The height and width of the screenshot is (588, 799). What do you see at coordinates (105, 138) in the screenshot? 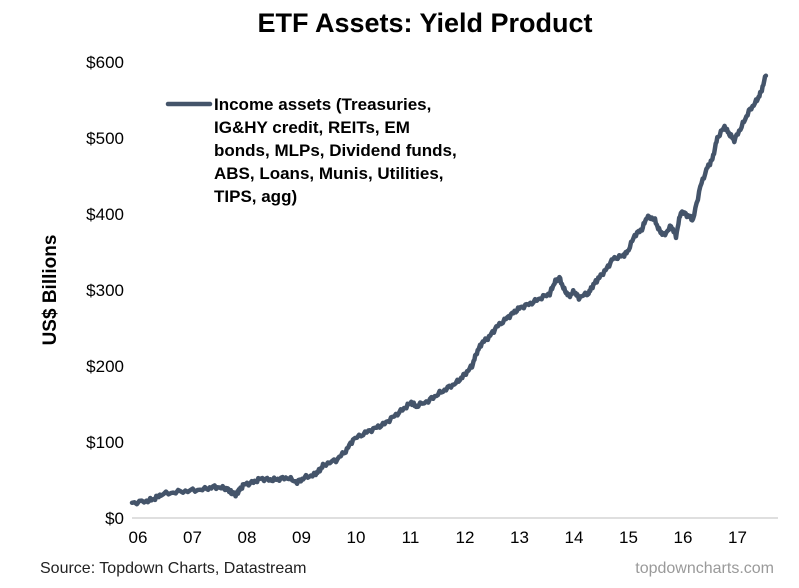
I see `y-tick-label: $500` at bounding box center [105, 138].